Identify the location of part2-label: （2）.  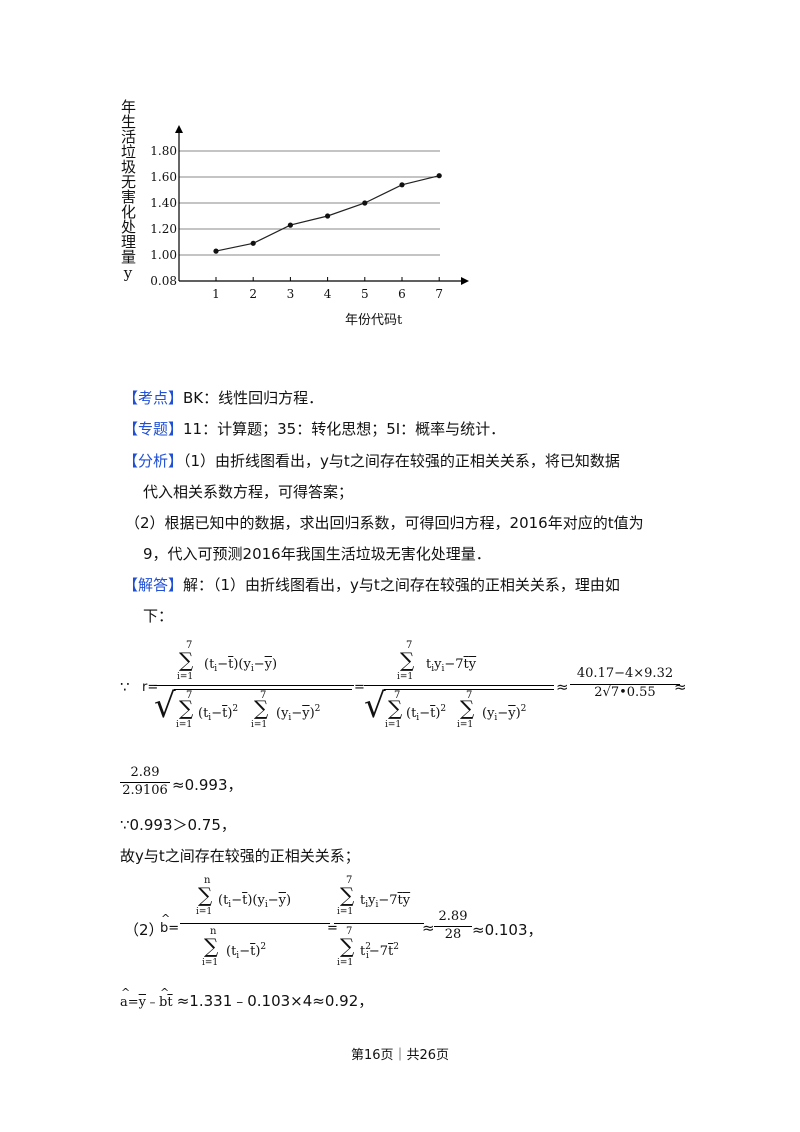
(144, 930).